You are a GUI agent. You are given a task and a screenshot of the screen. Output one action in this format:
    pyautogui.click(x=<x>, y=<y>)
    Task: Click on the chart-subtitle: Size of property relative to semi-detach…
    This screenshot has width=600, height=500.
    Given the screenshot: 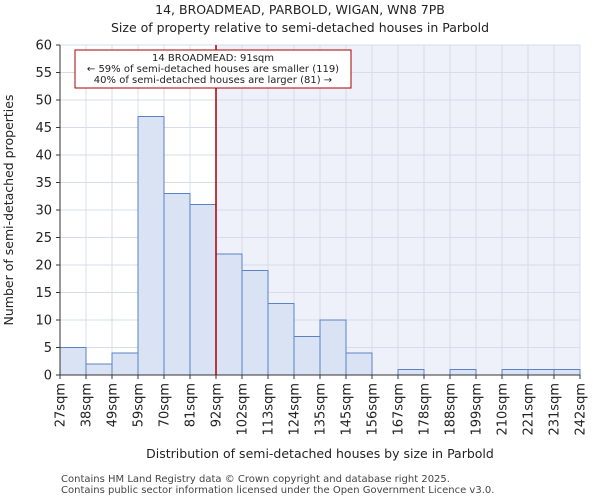 What is the action you would take?
    pyautogui.click(x=300, y=27)
    